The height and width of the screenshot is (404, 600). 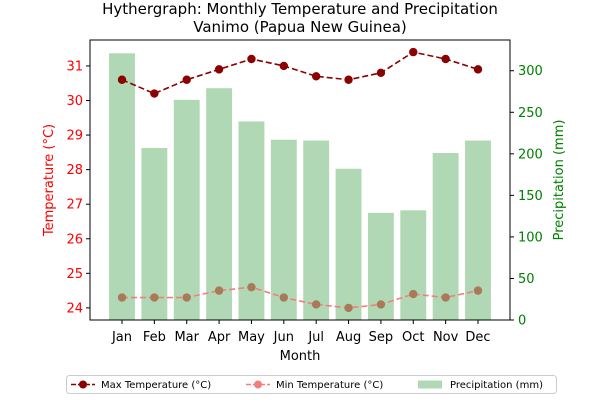 I want to click on right-tick-label: 100, so click(x=530, y=237).